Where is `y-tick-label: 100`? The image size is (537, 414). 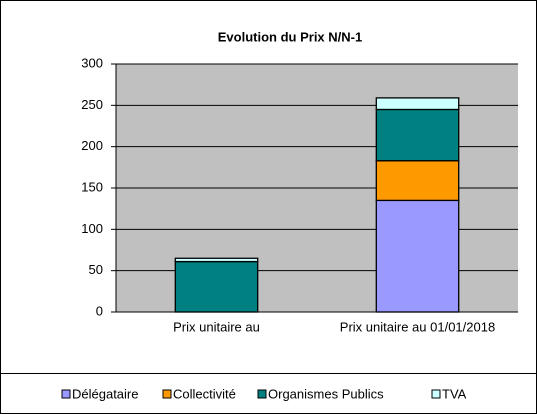 y-tick-label: 100 is located at coordinates (92, 228).